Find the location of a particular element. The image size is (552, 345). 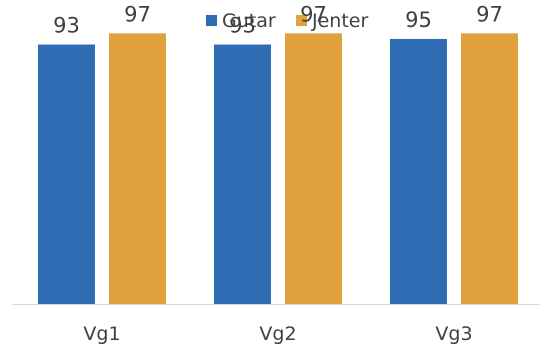

legend: Gutar Jenter is located at coordinates (287, 21).